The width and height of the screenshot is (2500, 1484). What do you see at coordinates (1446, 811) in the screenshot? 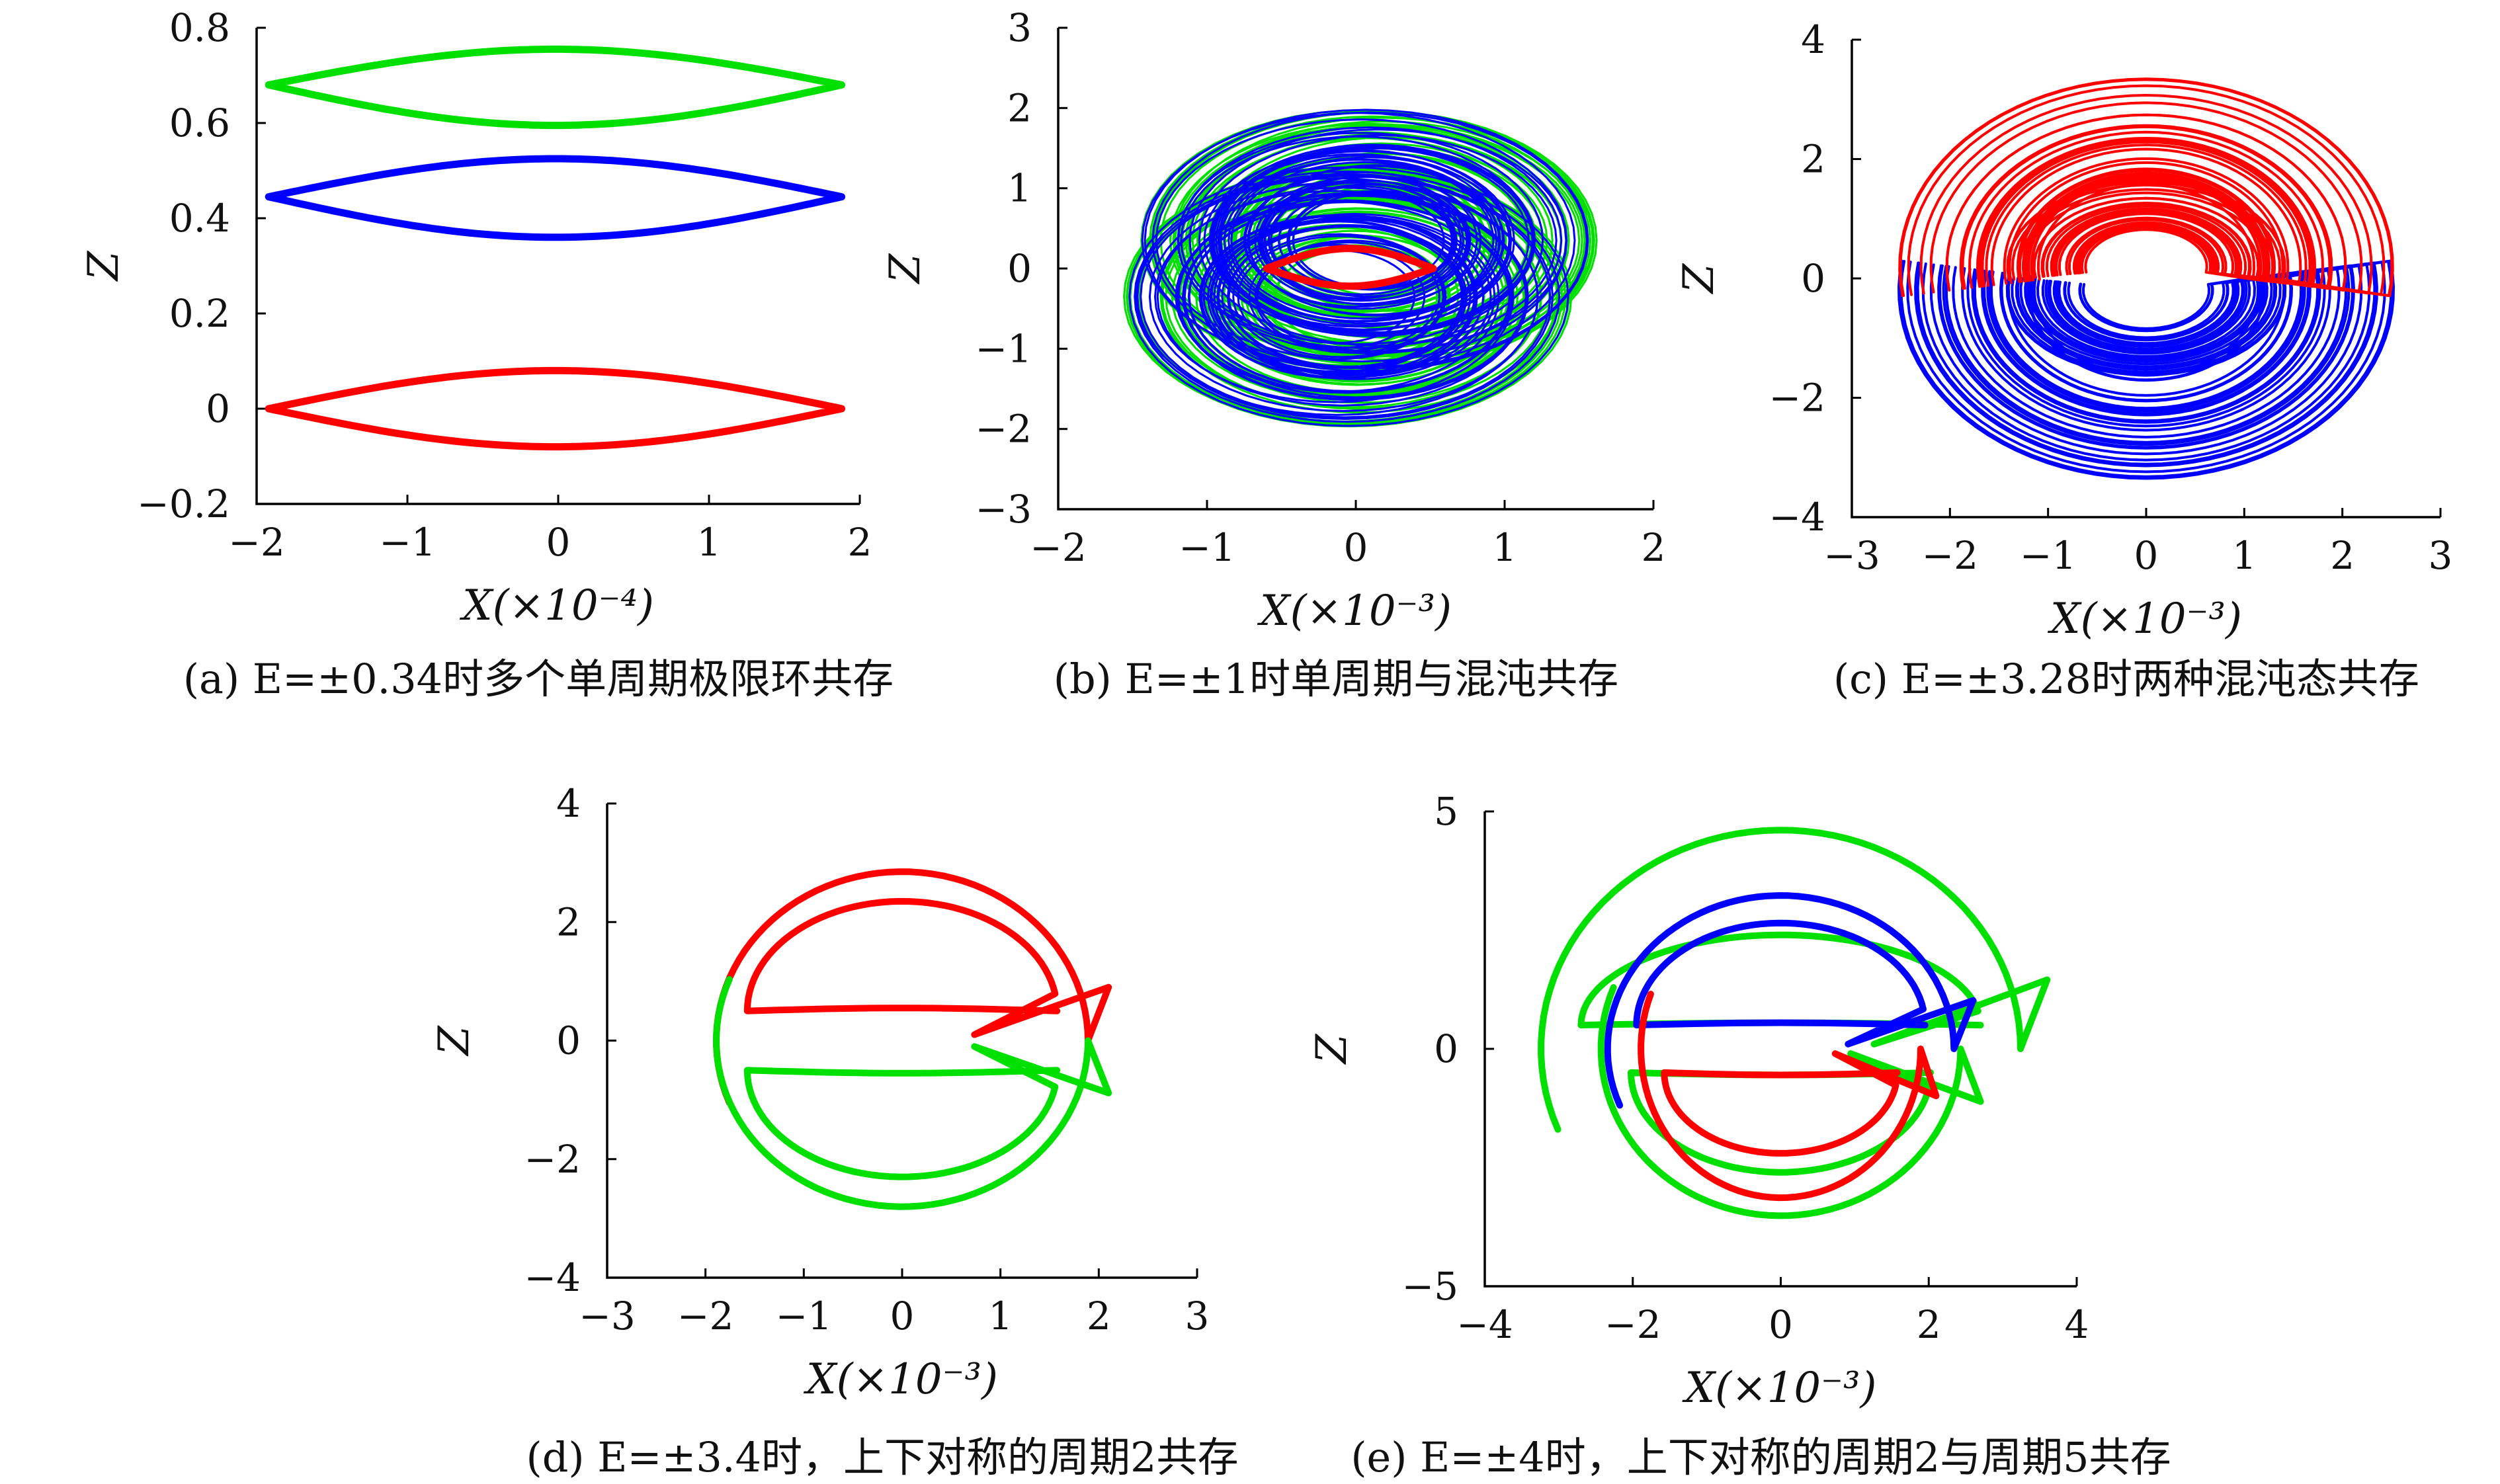
I see `y-tick-label: 5` at bounding box center [1446, 811].